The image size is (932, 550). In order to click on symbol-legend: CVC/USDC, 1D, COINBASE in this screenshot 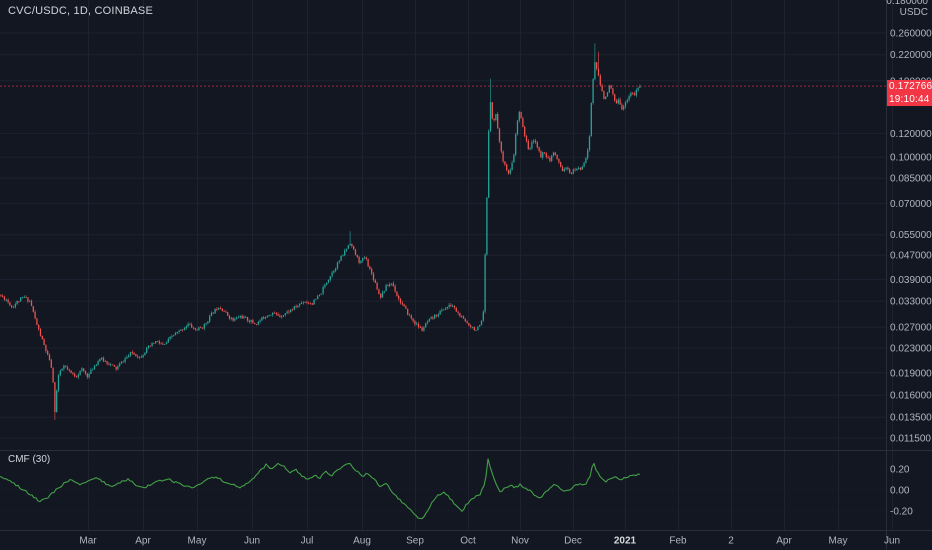, I will do `click(80, 11)`.